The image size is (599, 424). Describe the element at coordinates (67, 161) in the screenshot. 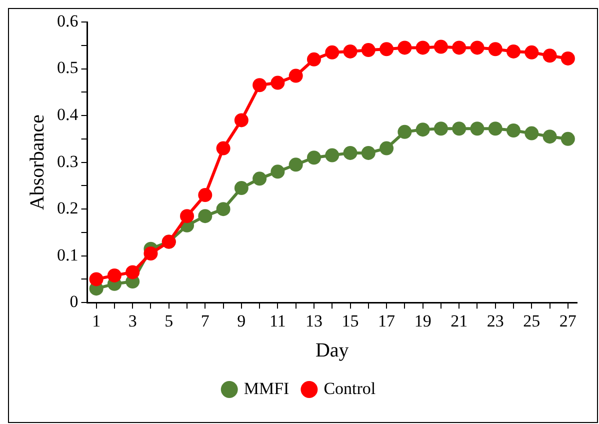

I see `y-tick-label: 0.3` at that location.